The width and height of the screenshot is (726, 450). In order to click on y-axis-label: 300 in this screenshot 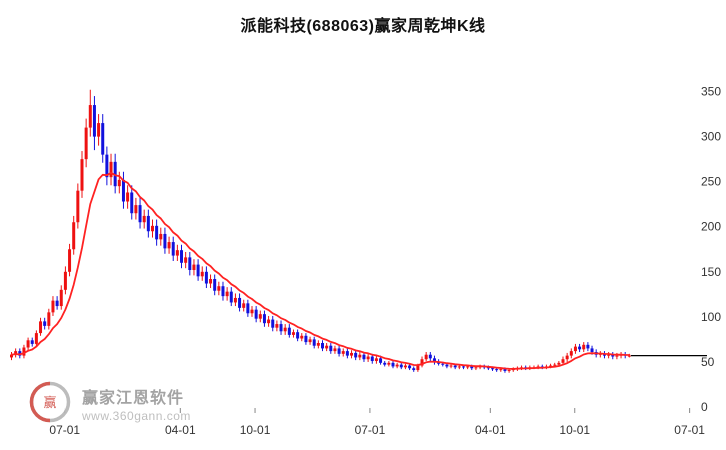, I will do `click(711, 137)`.